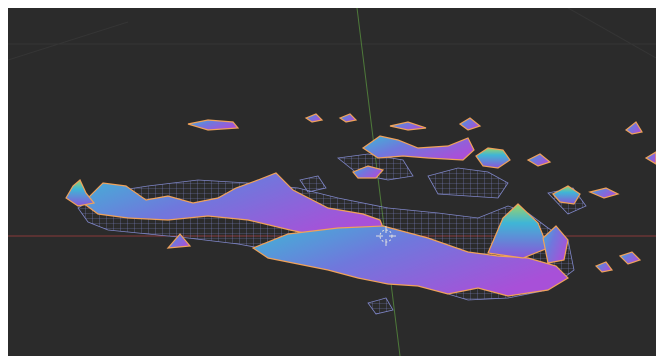 This screenshot has width=656, height=356. I want to click on 3d-cursor-icon, so click(386, 236).